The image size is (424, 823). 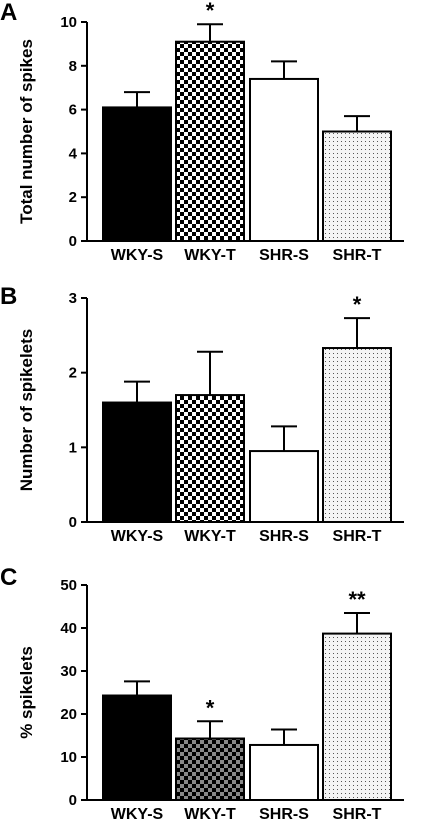 What do you see at coordinates (8, 577) in the screenshot?
I see `panel-letter: C` at bounding box center [8, 577].